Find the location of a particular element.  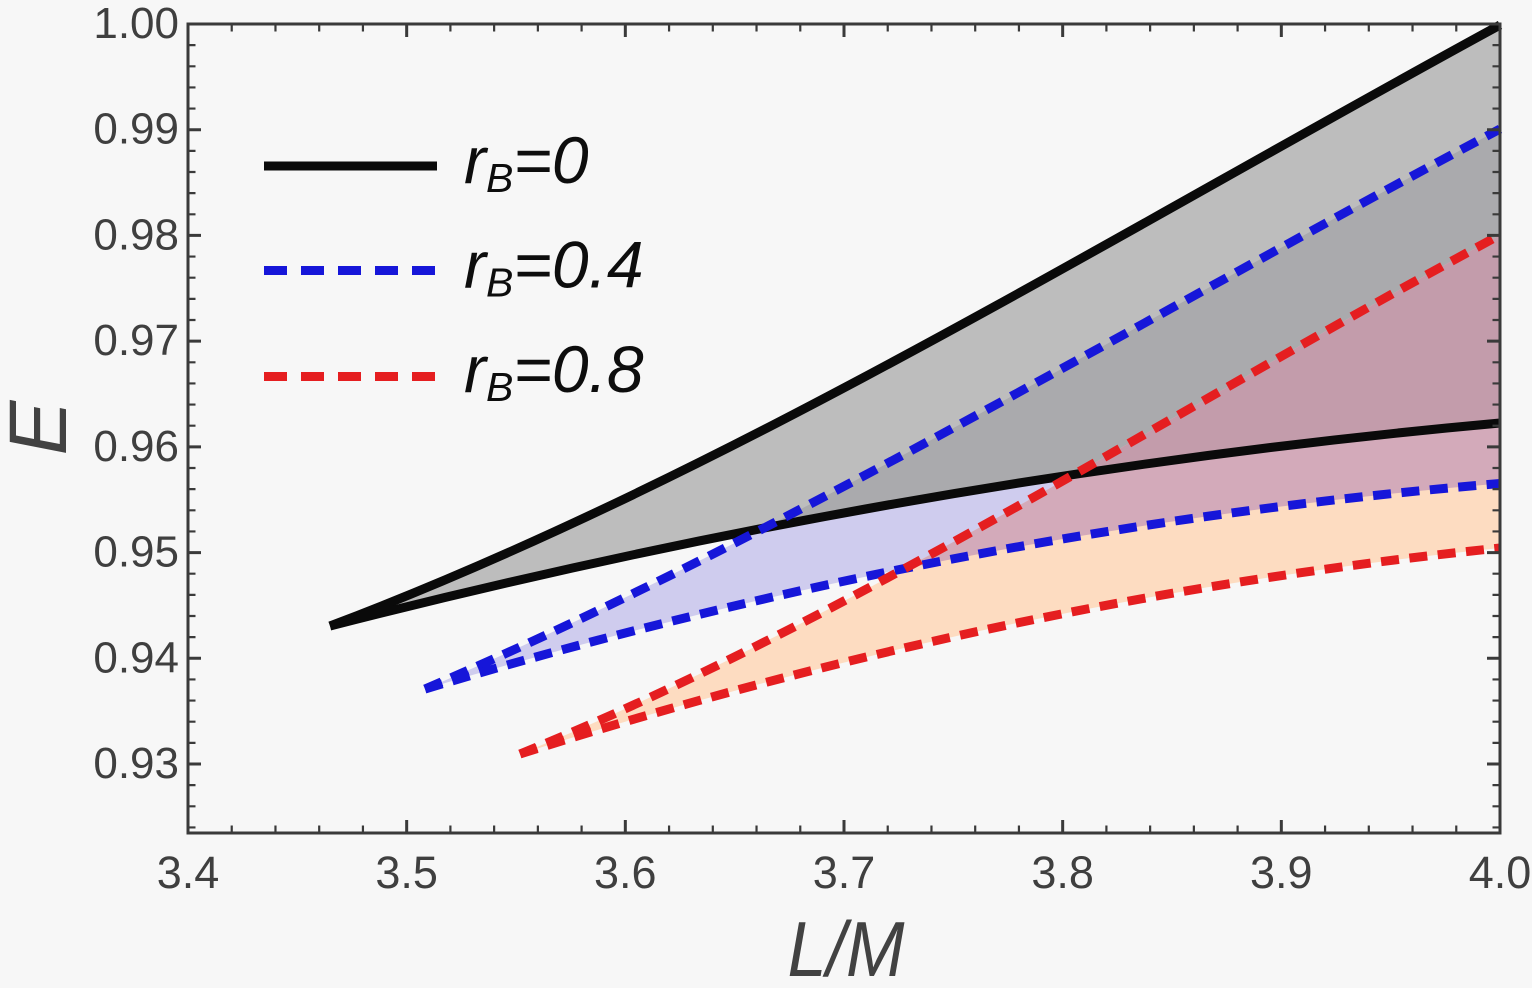

svg-text: 0.94 is located at coordinates (136, 657).